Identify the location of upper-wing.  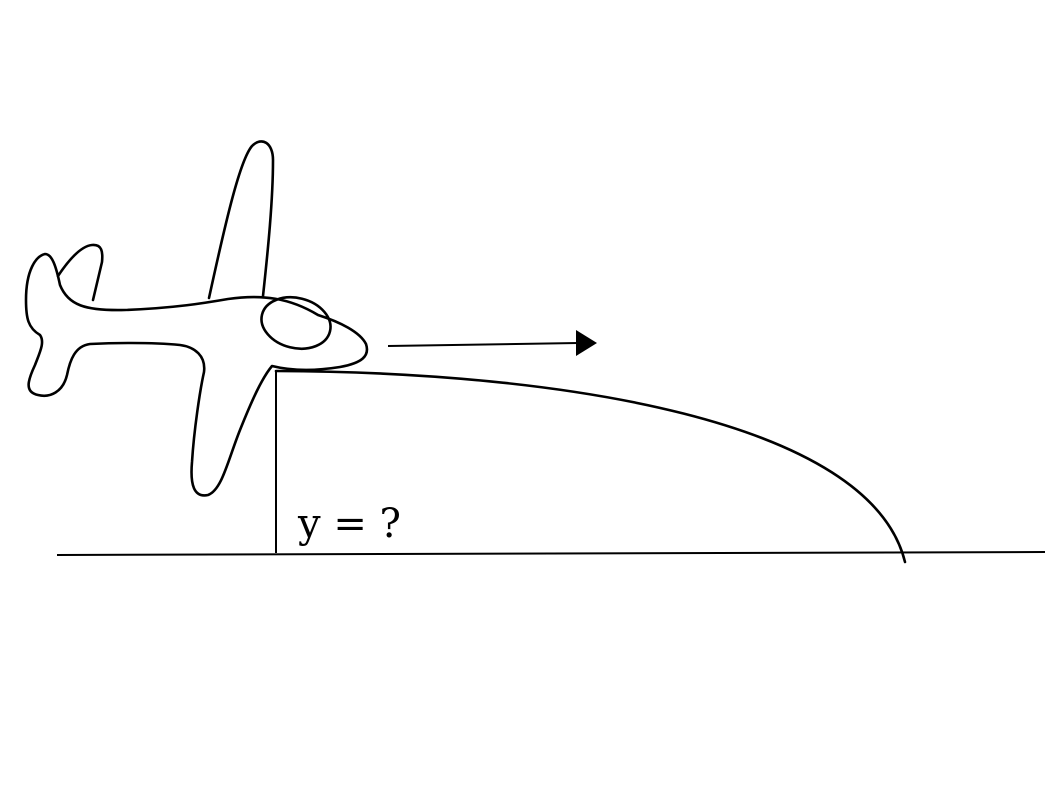
(241, 220).